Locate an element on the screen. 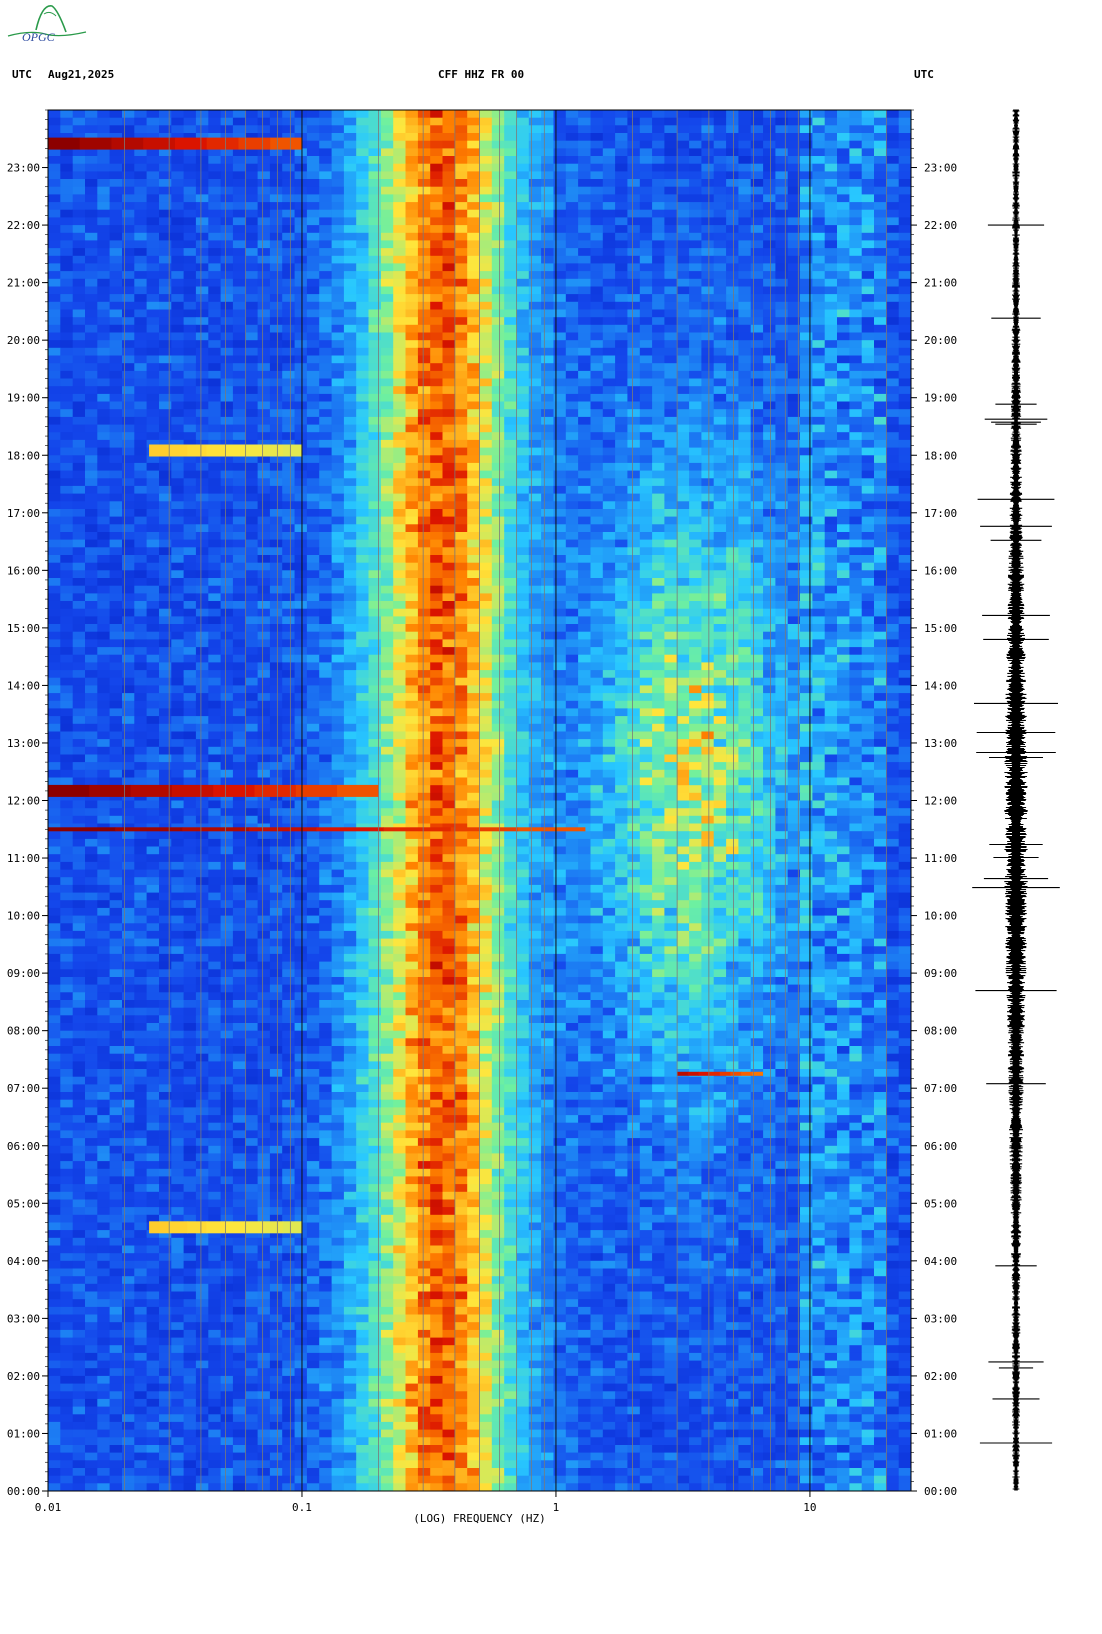 Image resolution: width=1102 pixels, height=1634 pixels. y-tick-label-right: 03:00 is located at coordinates (940, 1318).